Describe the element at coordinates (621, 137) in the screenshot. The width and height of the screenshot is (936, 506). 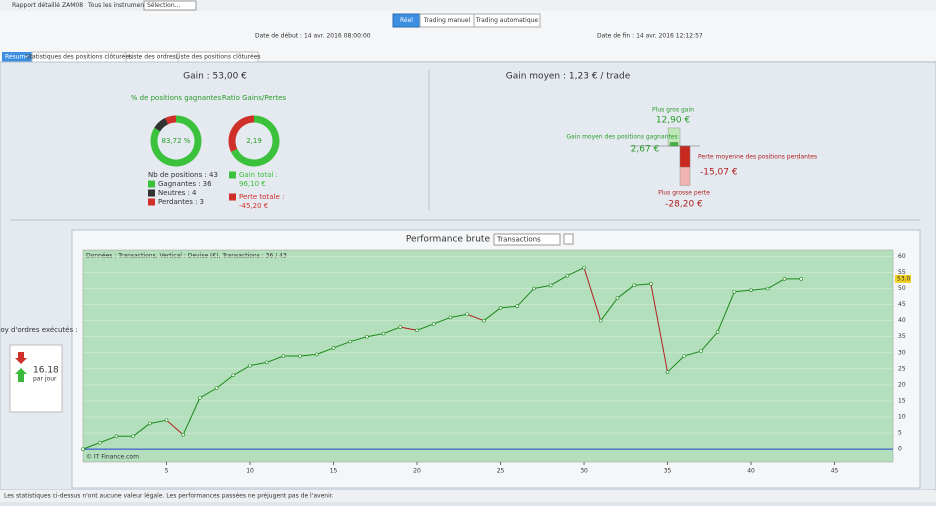
I see `avg-gain-label: Gain moyen des positions gagnantes` at that location.